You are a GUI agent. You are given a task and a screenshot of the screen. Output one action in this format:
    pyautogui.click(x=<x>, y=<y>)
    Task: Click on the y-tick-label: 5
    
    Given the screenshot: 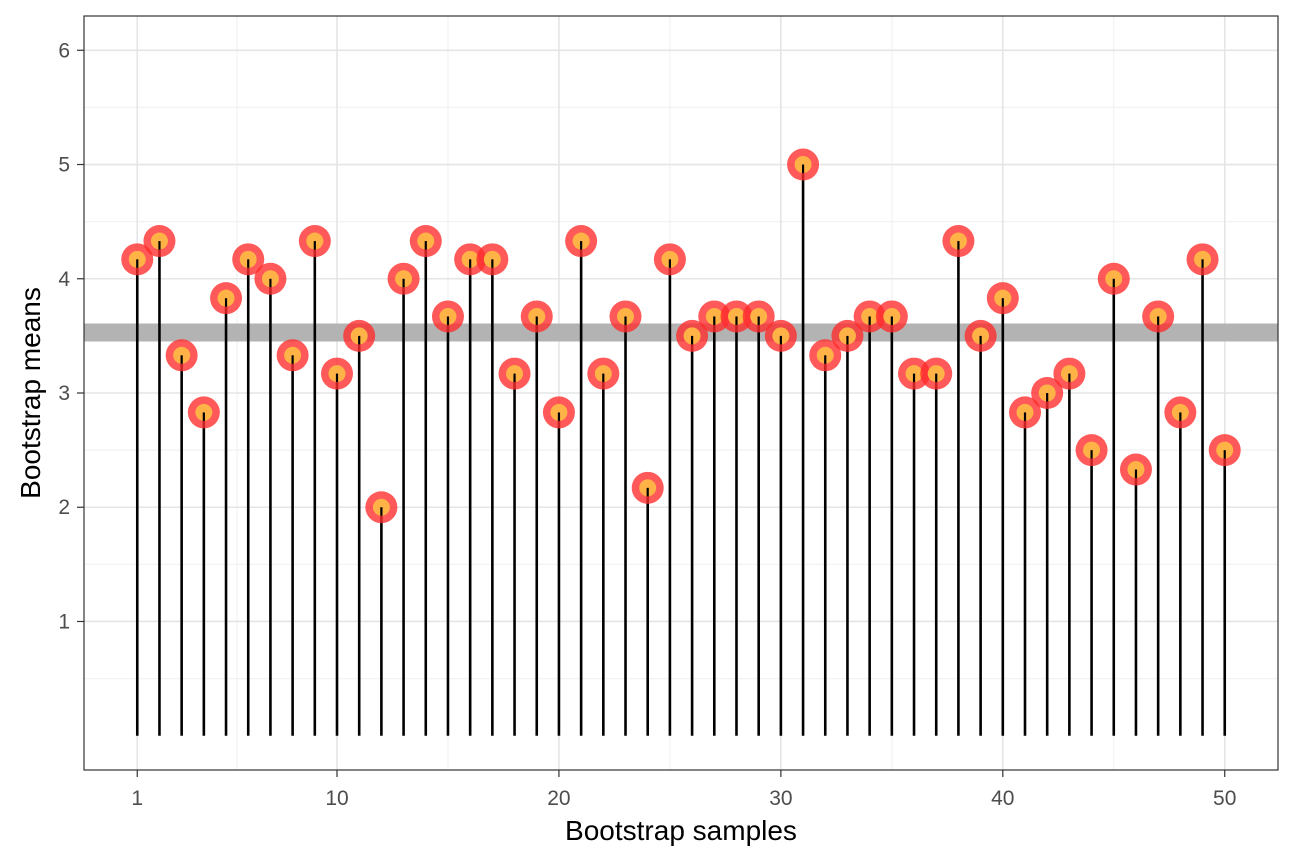 What is the action you would take?
    pyautogui.click(x=64, y=165)
    